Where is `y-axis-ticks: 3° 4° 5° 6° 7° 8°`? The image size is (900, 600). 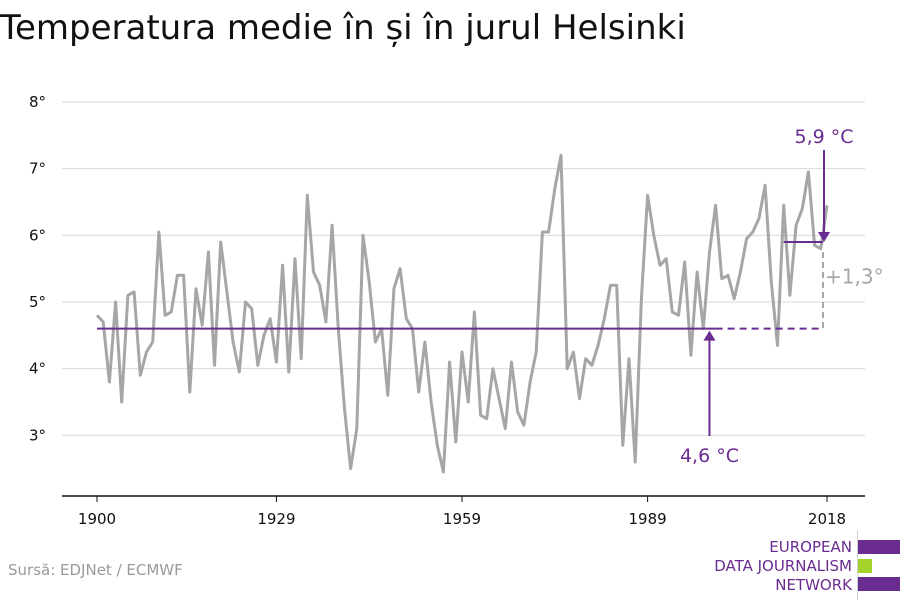
y-axis-ticks: 3° 4° 5° 6° 7° 8° is located at coordinates (37, 268).